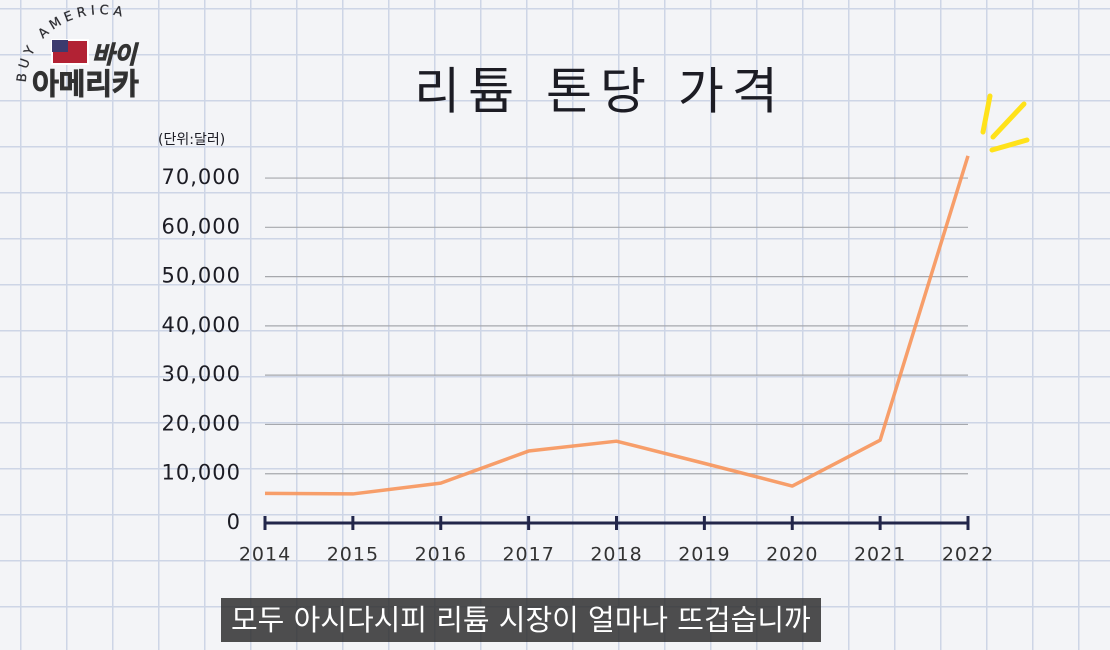  Describe the element at coordinates (191, 140) in the screenshot. I see `unit-label: (단위:달러)` at that location.